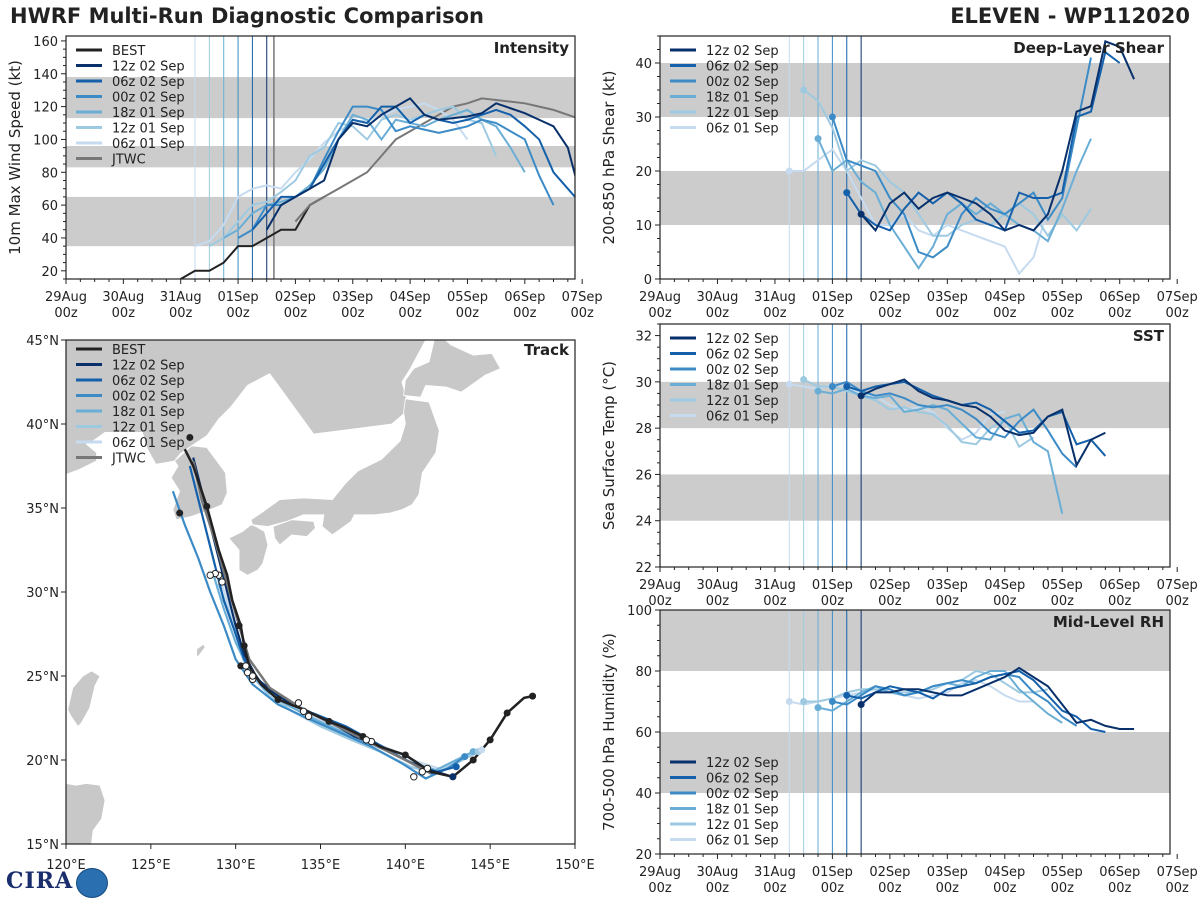 This screenshot has height=900, width=1200. Describe the element at coordinates (609, 158) in the screenshot. I see `y-axis-label: 200-850 hPa Shear (kt)` at that location.